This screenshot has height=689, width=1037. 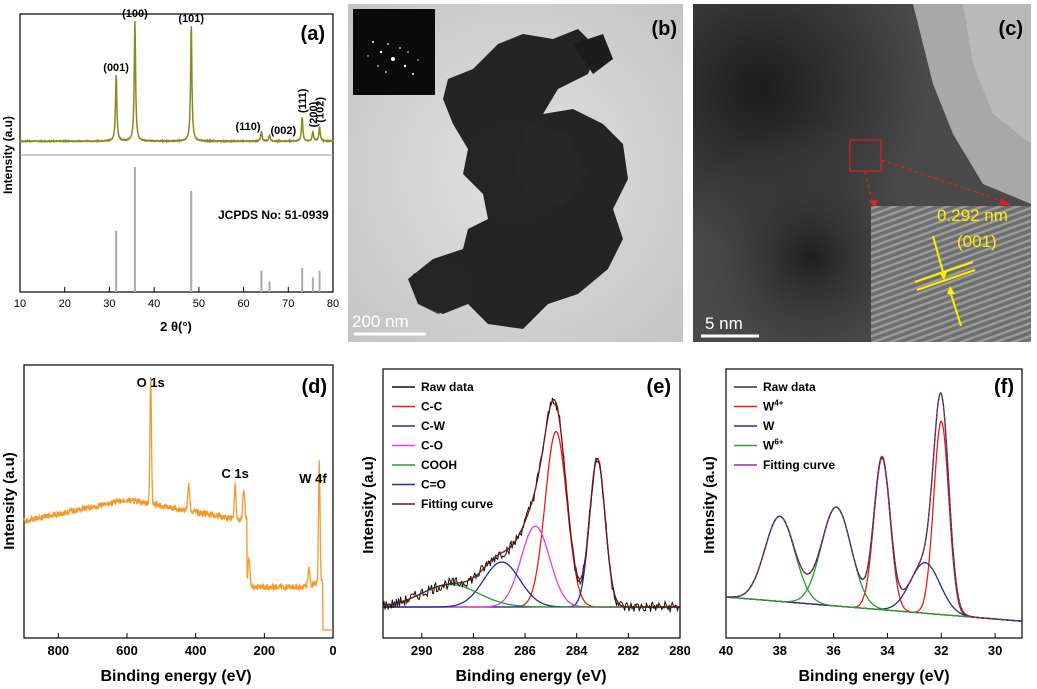 I want to click on x-tick-label: 400, so click(x=196, y=650).